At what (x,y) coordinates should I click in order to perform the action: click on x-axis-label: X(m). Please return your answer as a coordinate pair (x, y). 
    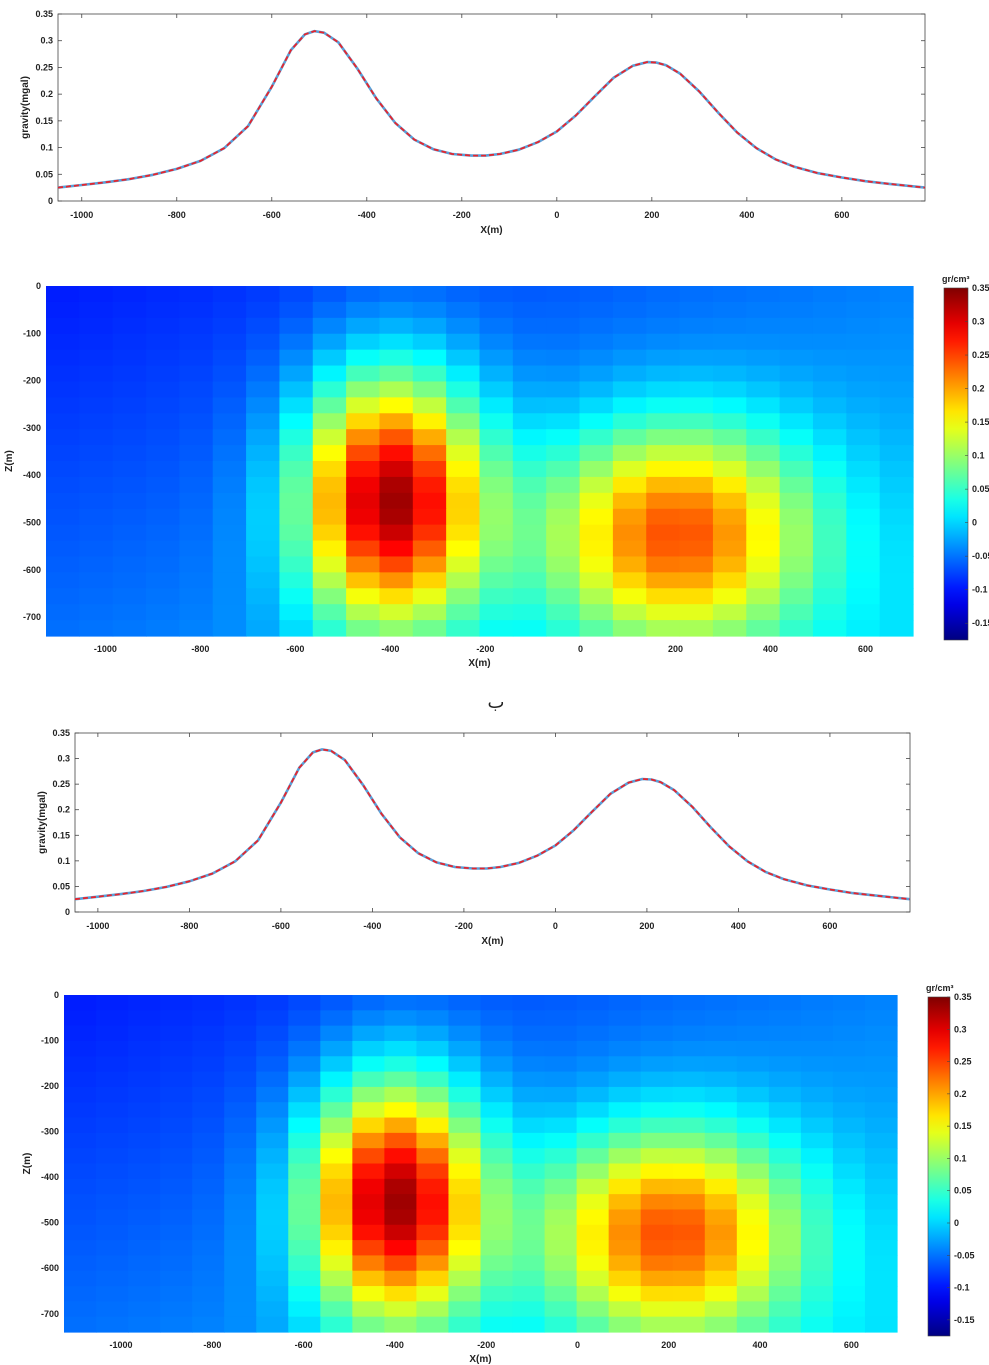
    Looking at the image, I should click on (479, 663).